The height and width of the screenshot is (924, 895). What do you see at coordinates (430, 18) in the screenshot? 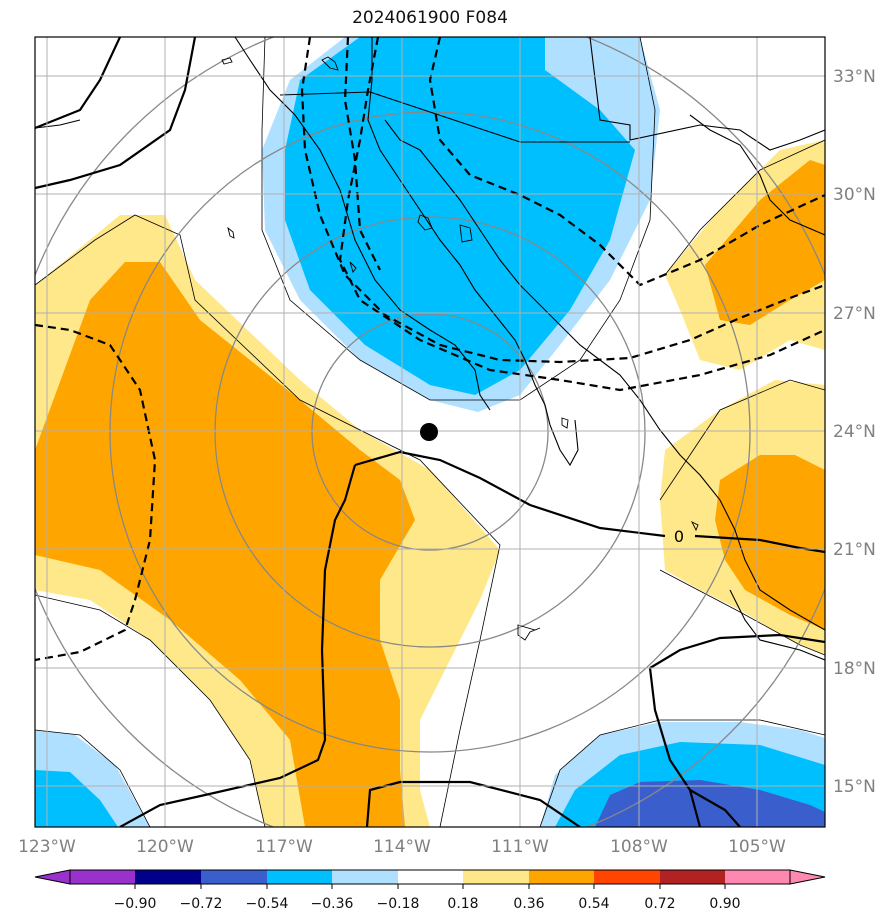
I see `map-title: 2024061900 F084` at bounding box center [430, 18].